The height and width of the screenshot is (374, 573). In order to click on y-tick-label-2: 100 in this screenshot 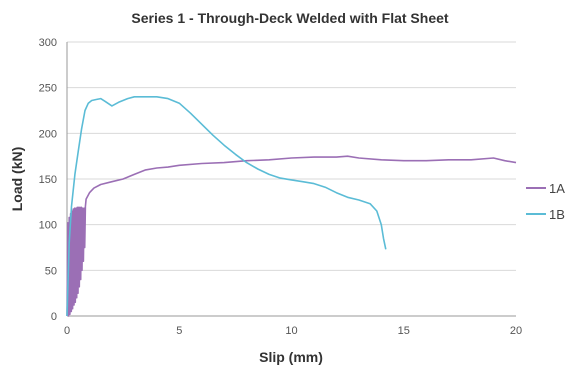, I will do `click(48, 226)`.